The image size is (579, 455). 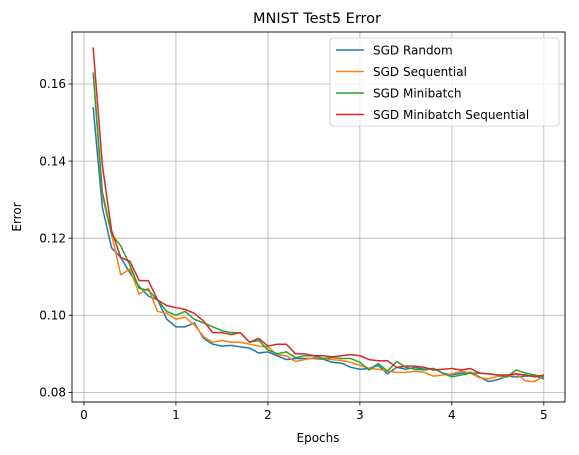 What do you see at coordinates (317, 19) in the screenshot?
I see `chart-title: MNIST Test5 Error` at bounding box center [317, 19].